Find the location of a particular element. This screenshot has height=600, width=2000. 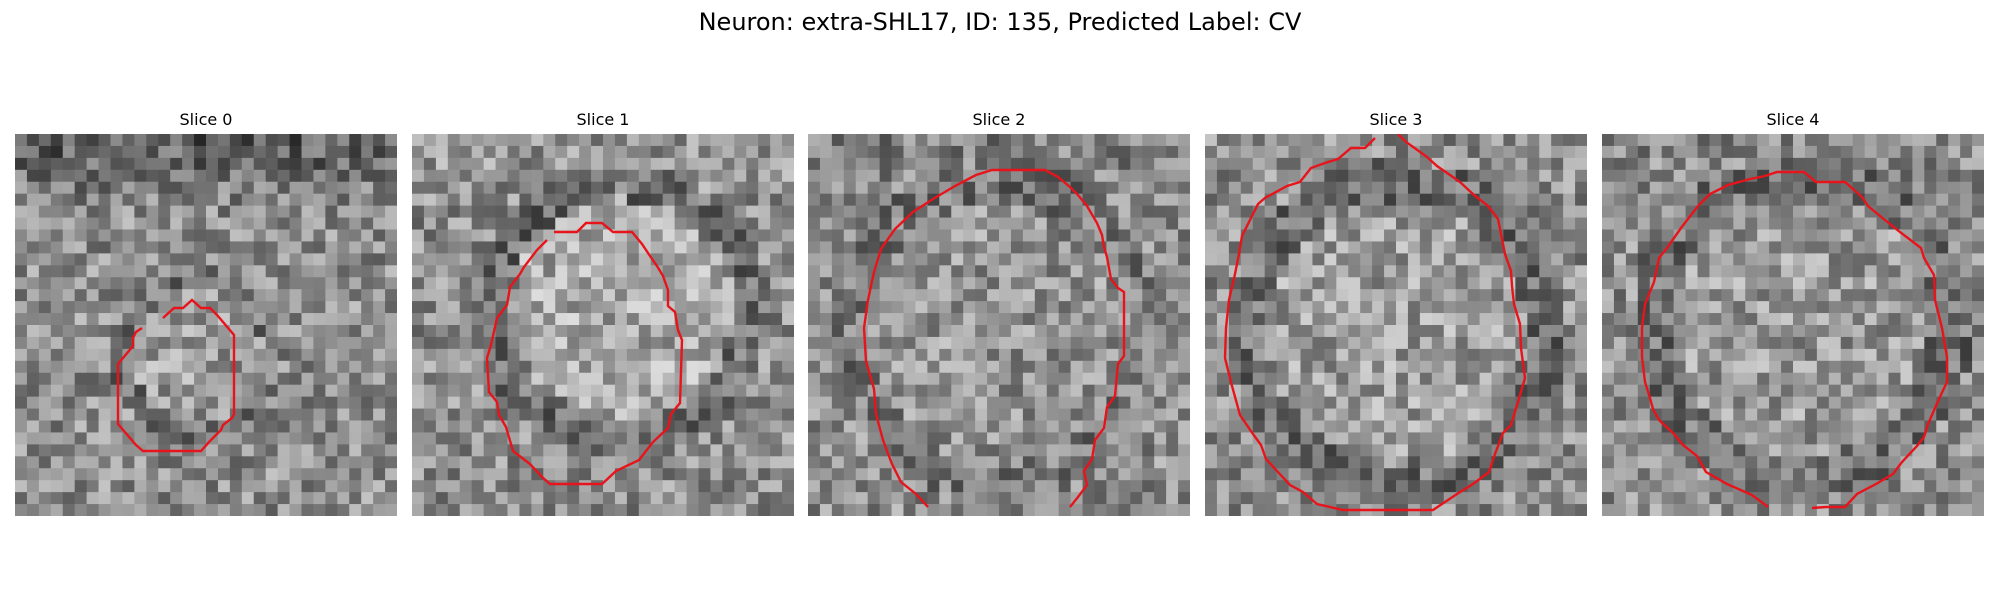

slice-title-2: Slice 2 is located at coordinates (999, 119).